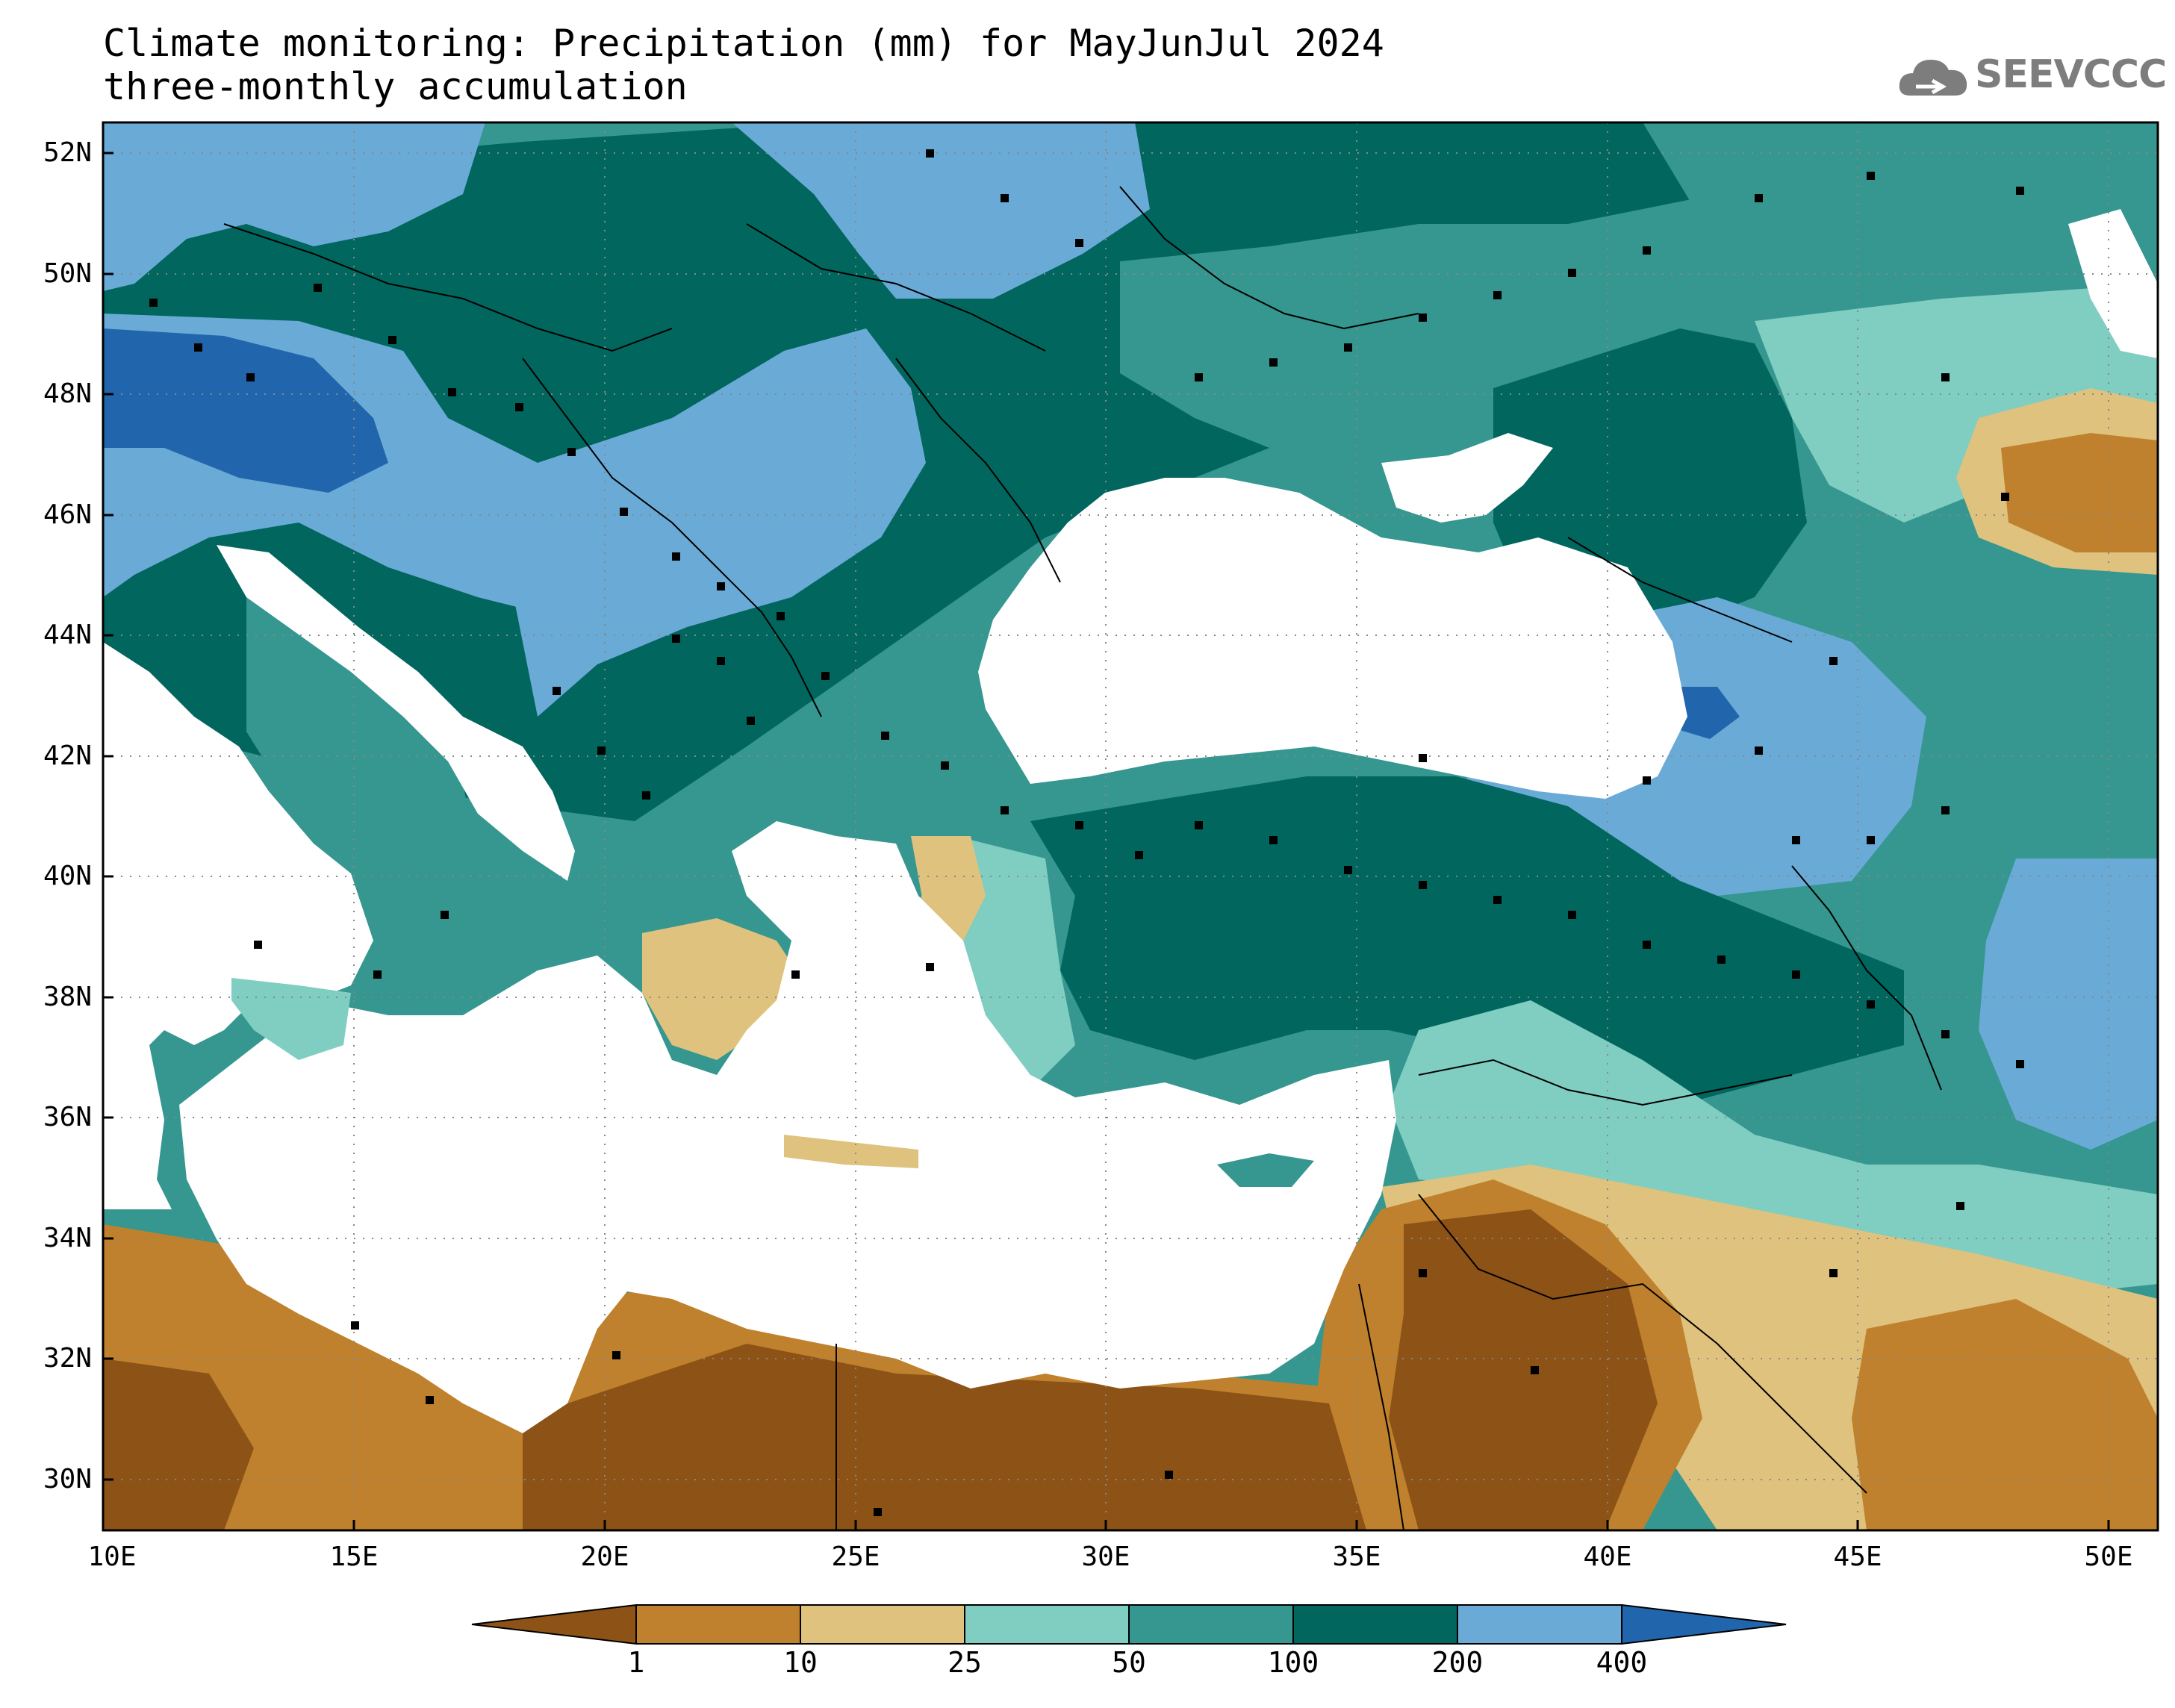 Image resolution: width=2175 pixels, height=1708 pixels. Describe the element at coordinates (294, 206) in the screenshot. I see `field-200-400-germany` at that location.